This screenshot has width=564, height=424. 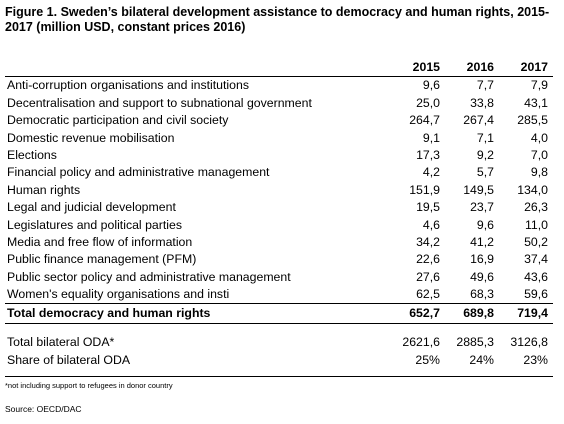 What do you see at coordinates (279, 67) in the screenshot?
I see `table-header-row: 2015 2016 2017` at bounding box center [279, 67].